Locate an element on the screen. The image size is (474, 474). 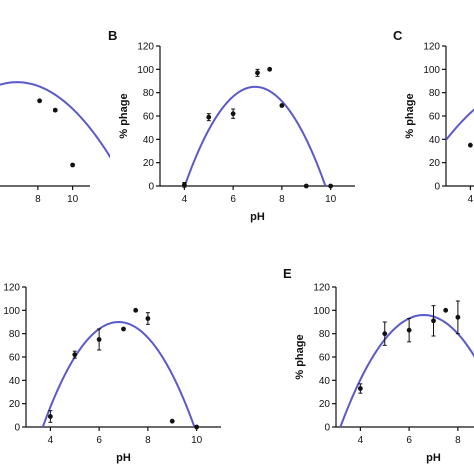
panel-c: 0 20 40 60 80 100 120 4 % phage C is located at coordinates (433, 116).